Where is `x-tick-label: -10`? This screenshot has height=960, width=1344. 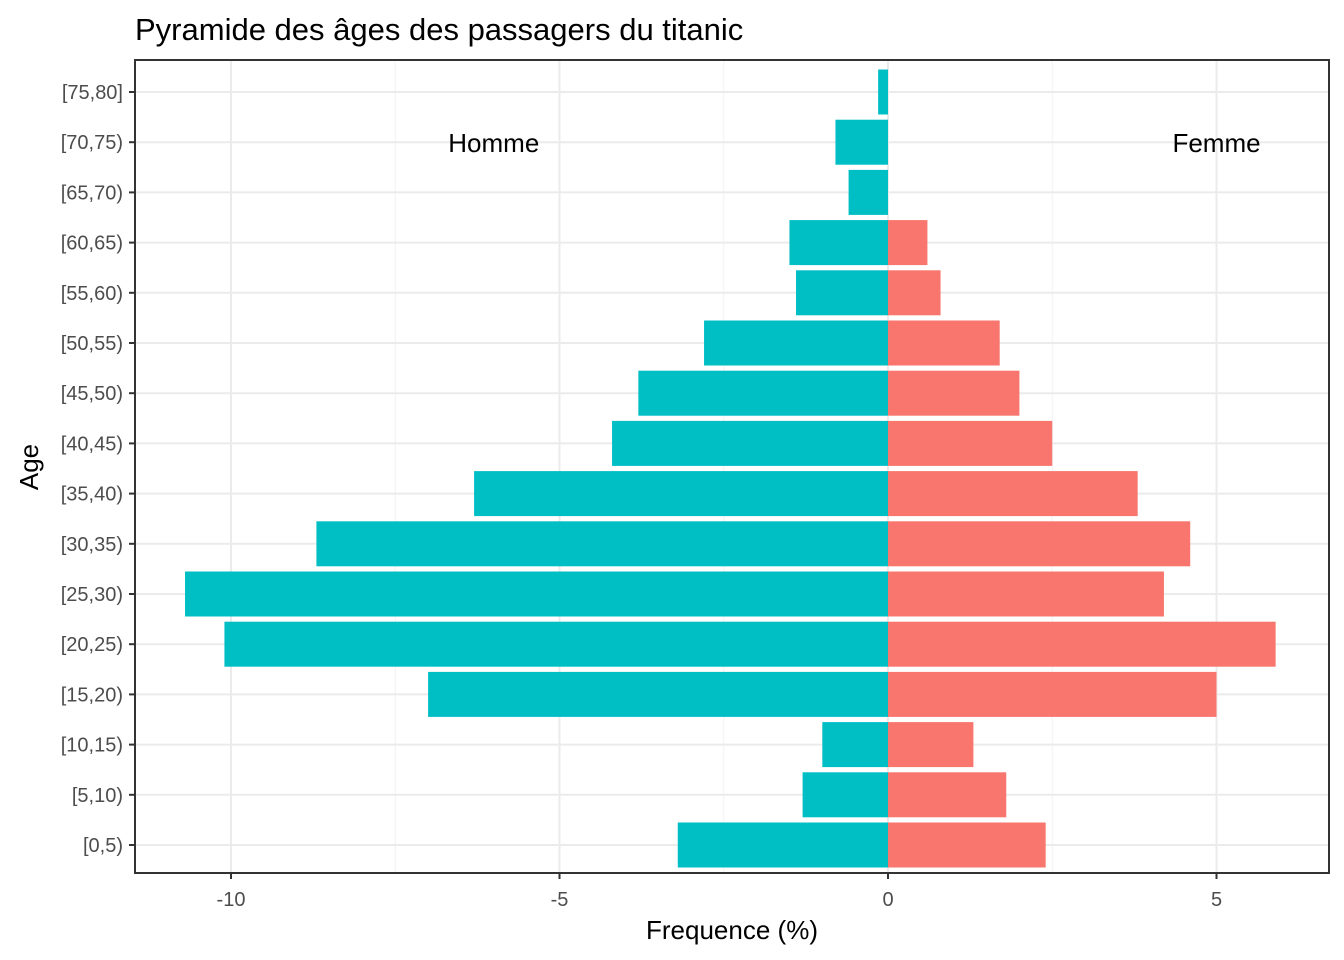
x-tick-label: -10 is located at coordinates (231, 900).